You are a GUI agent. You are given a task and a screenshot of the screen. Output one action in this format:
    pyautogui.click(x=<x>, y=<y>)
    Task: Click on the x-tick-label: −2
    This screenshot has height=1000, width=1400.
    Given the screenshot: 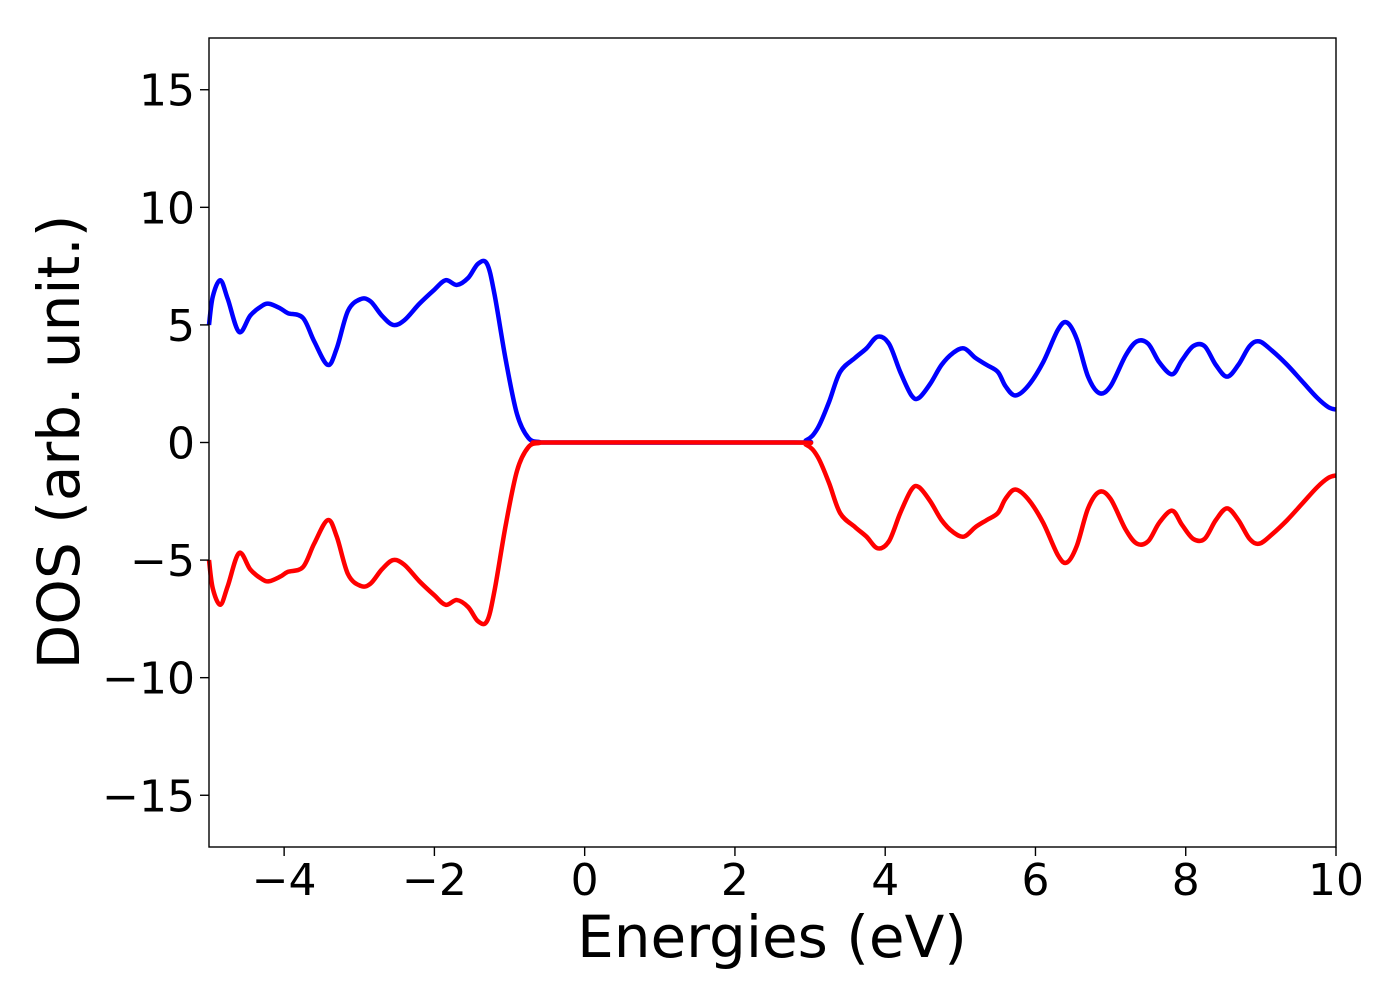 What is the action you would take?
    pyautogui.click(x=434, y=880)
    